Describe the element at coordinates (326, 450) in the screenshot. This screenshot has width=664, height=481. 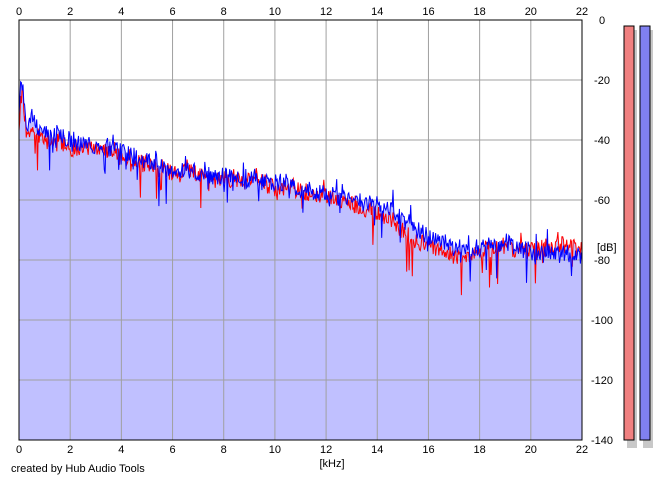
I see `x-tick-label-bottom: 12` at that location.